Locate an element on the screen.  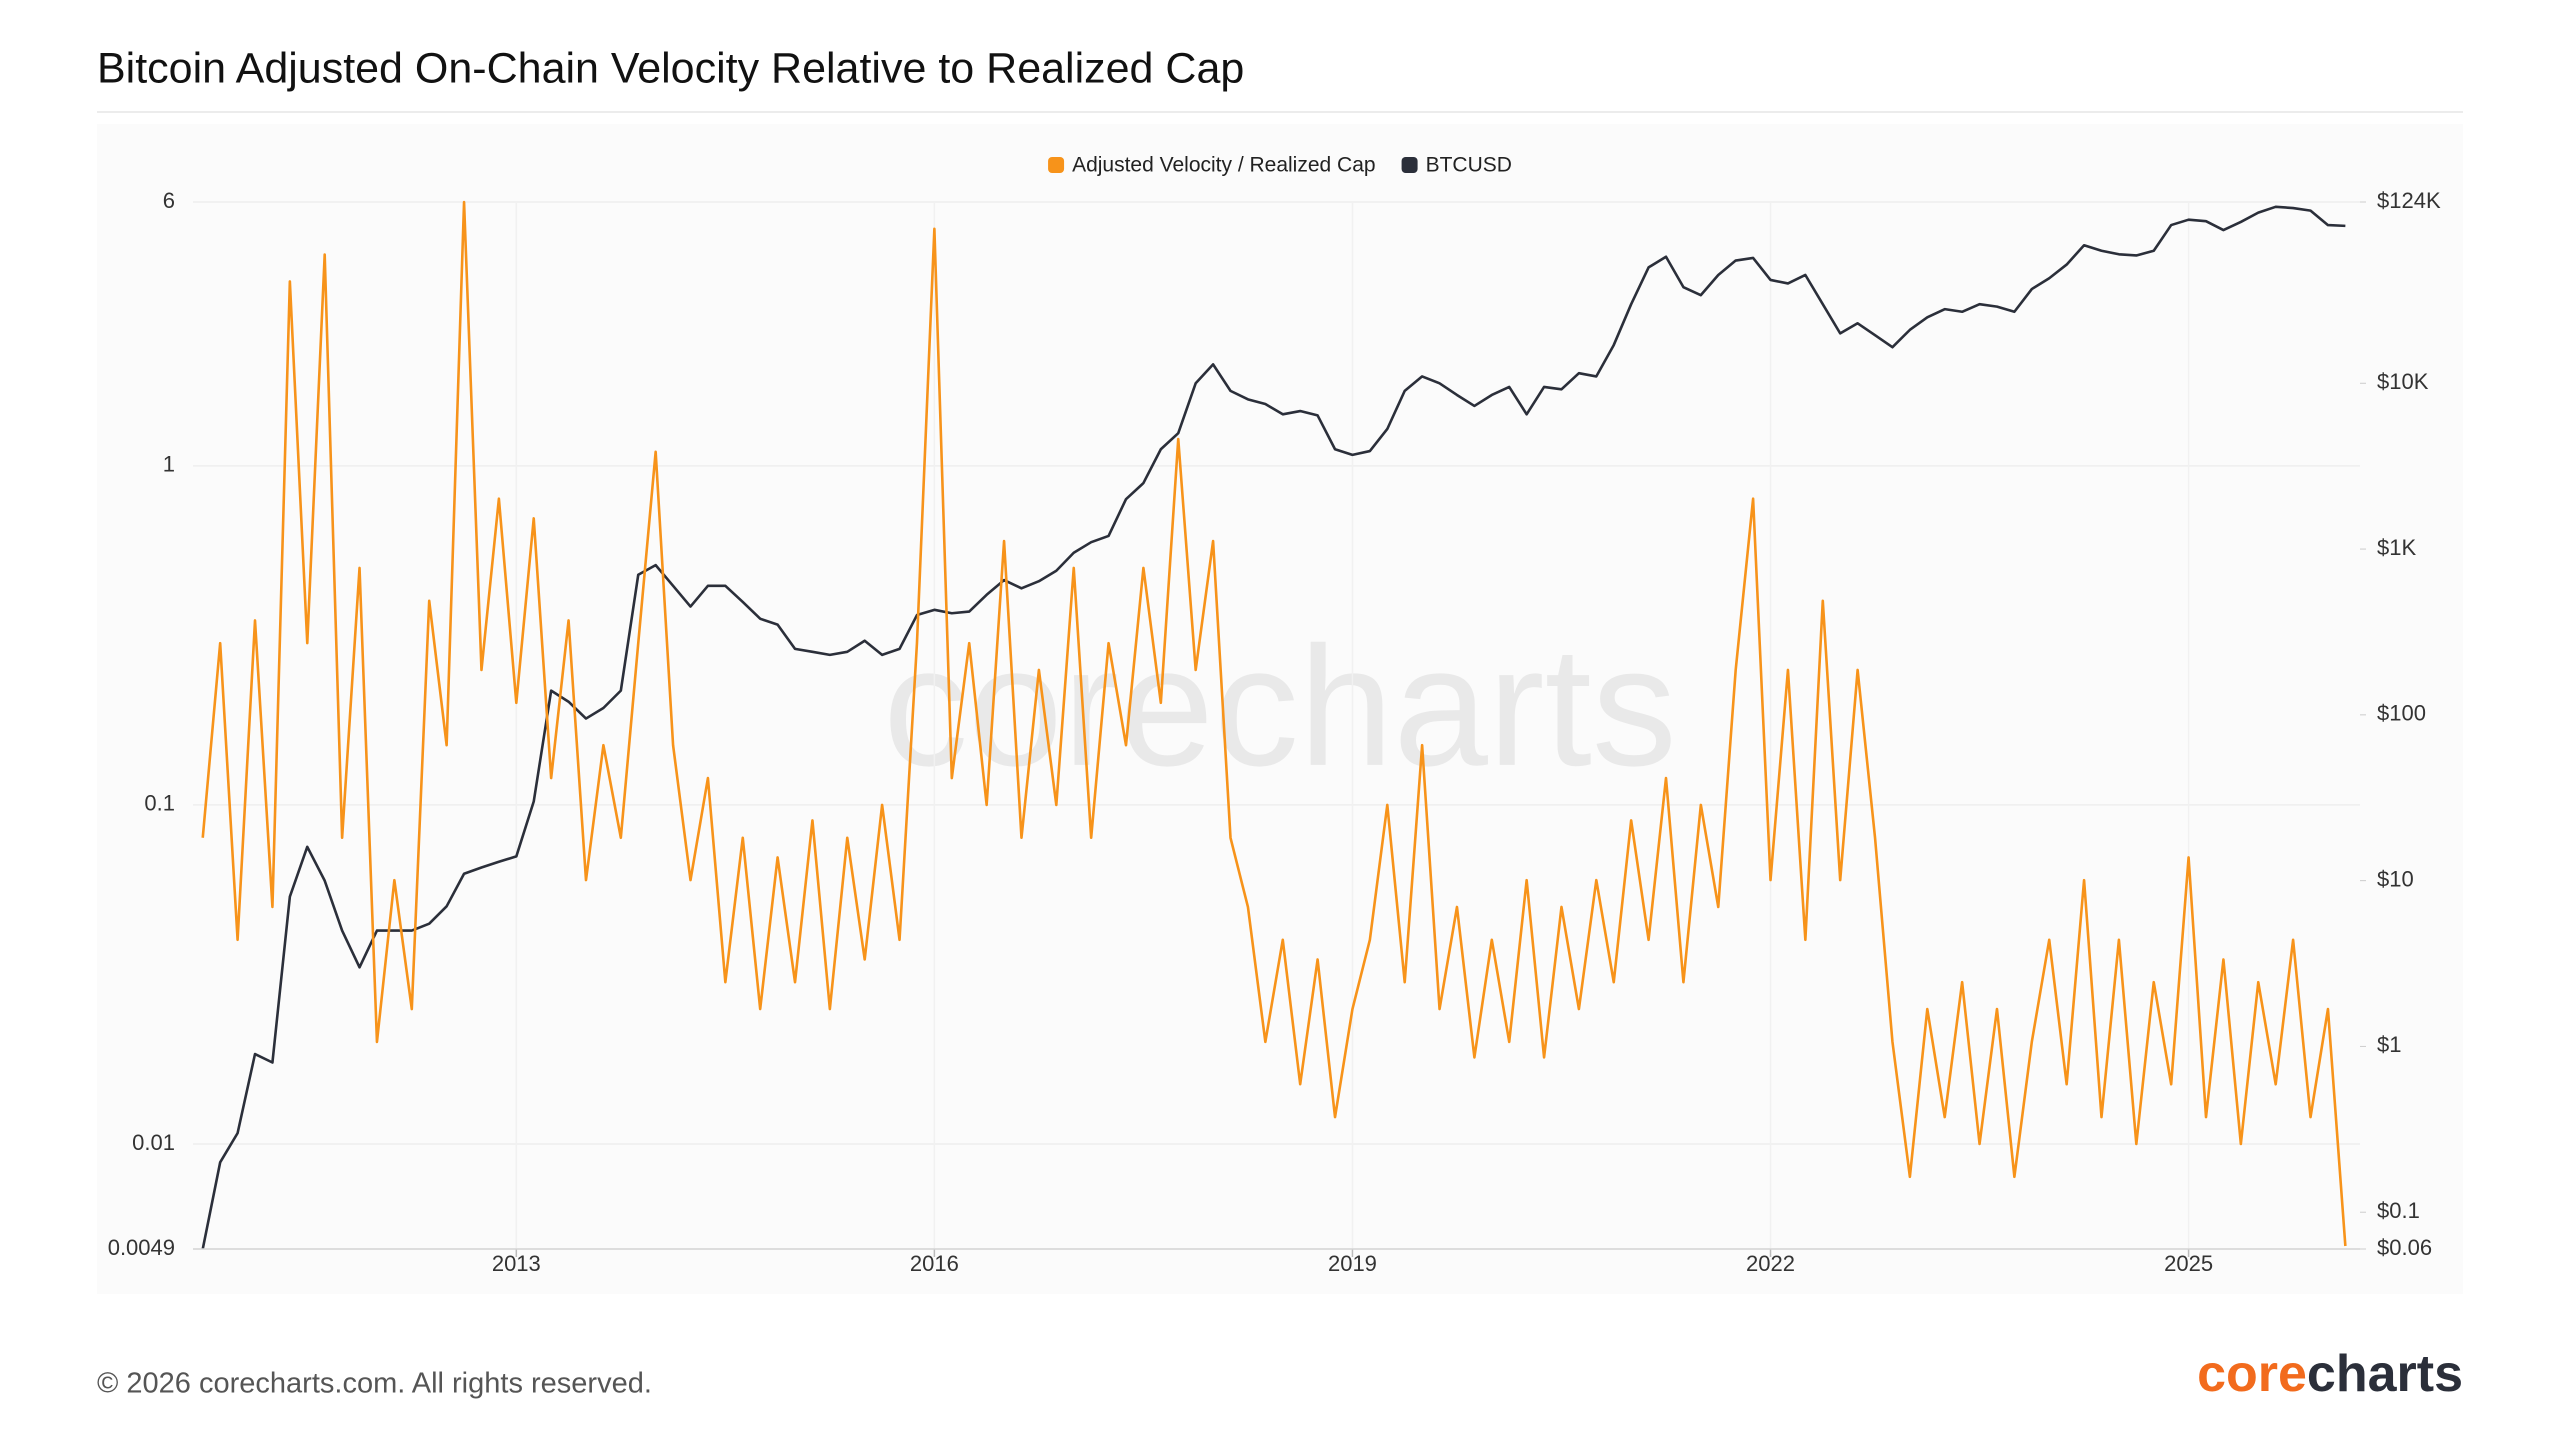
logo-second: charts is located at coordinates (2385, 1374).